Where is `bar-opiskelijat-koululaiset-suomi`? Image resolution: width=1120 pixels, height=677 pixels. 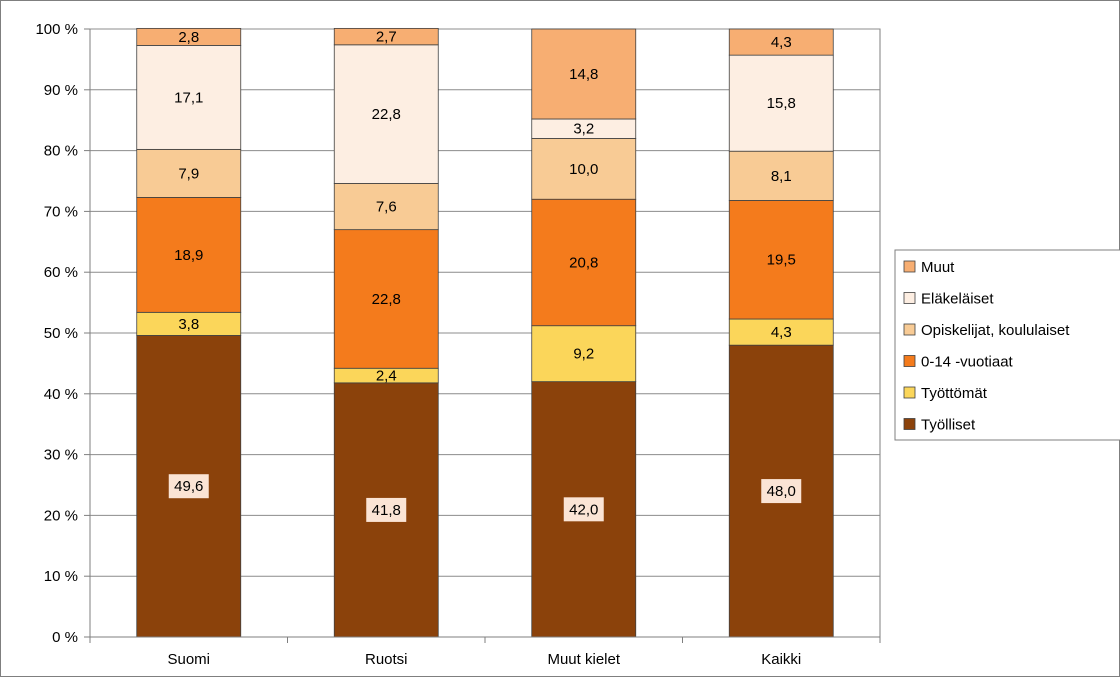
bar-opiskelijat-koululaiset-suomi is located at coordinates (189, 173).